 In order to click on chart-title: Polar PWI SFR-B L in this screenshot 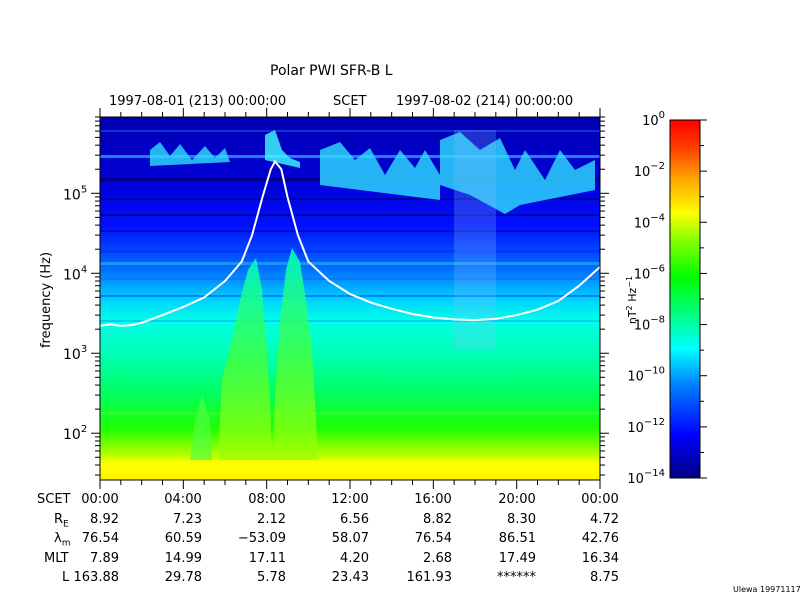, I will do `click(331, 71)`.